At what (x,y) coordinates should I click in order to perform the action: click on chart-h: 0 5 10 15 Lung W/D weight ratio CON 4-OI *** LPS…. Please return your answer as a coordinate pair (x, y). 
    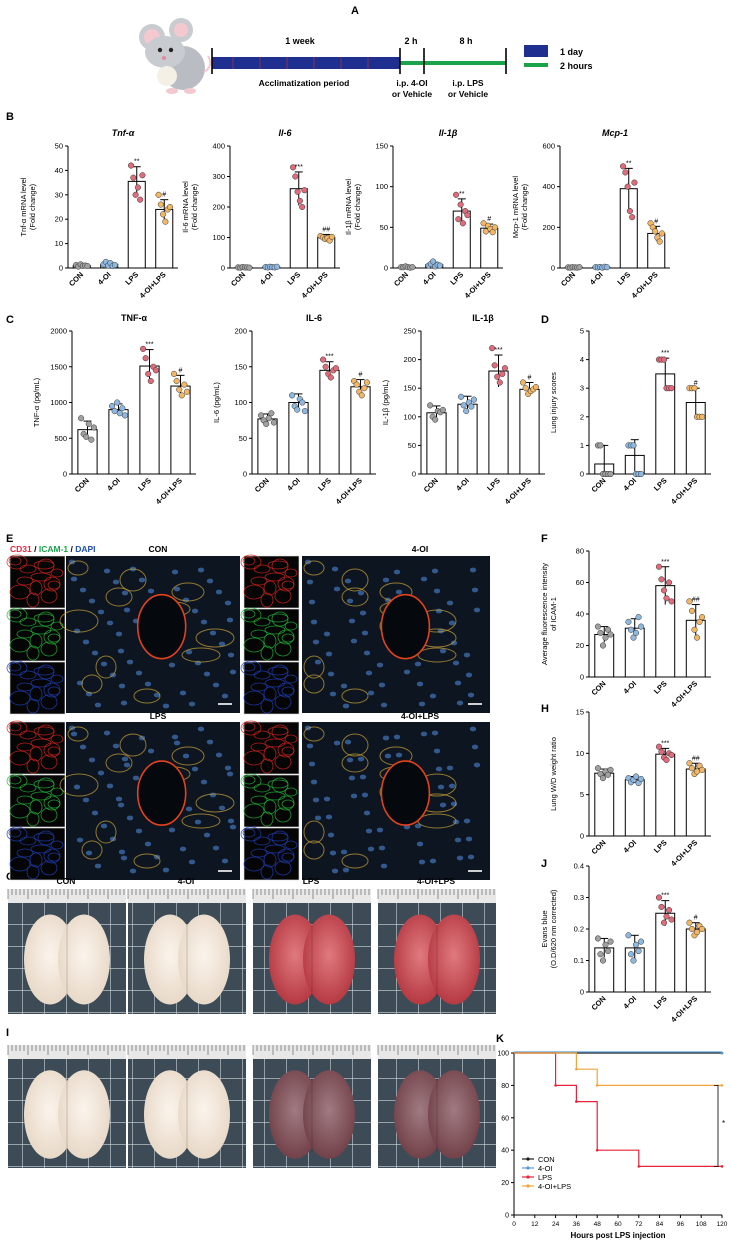
    Looking at the image, I should click on (630, 788).